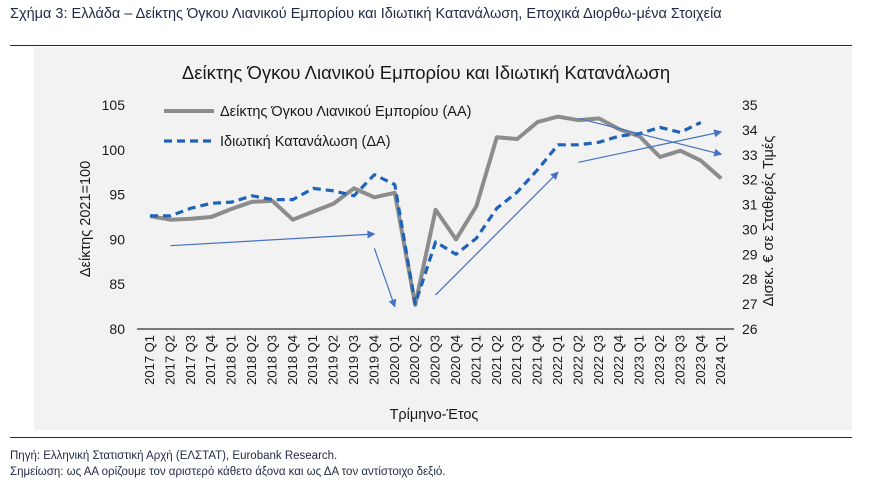  I want to click on x-tick-label: 2017 Q4, so click(210, 360).